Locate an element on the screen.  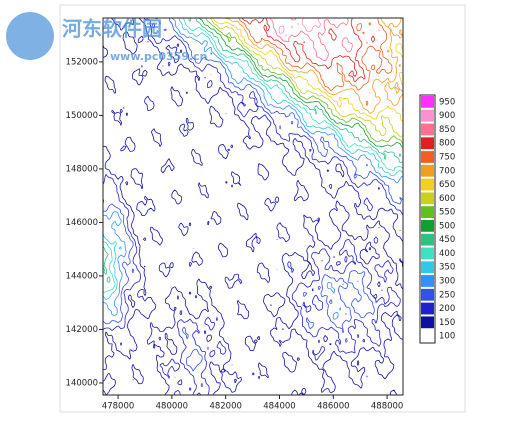
y-tick-label: 142000 is located at coordinates (82, 330).